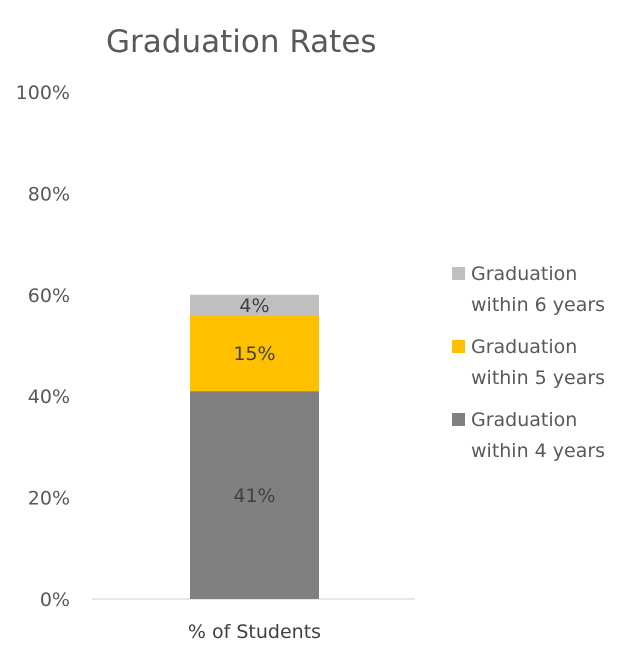 The height and width of the screenshot is (659, 633). What do you see at coordinates (241, 42) in the screenshot?
I see `chart-title: Graduation Rates` at bounding box center [241, 42].